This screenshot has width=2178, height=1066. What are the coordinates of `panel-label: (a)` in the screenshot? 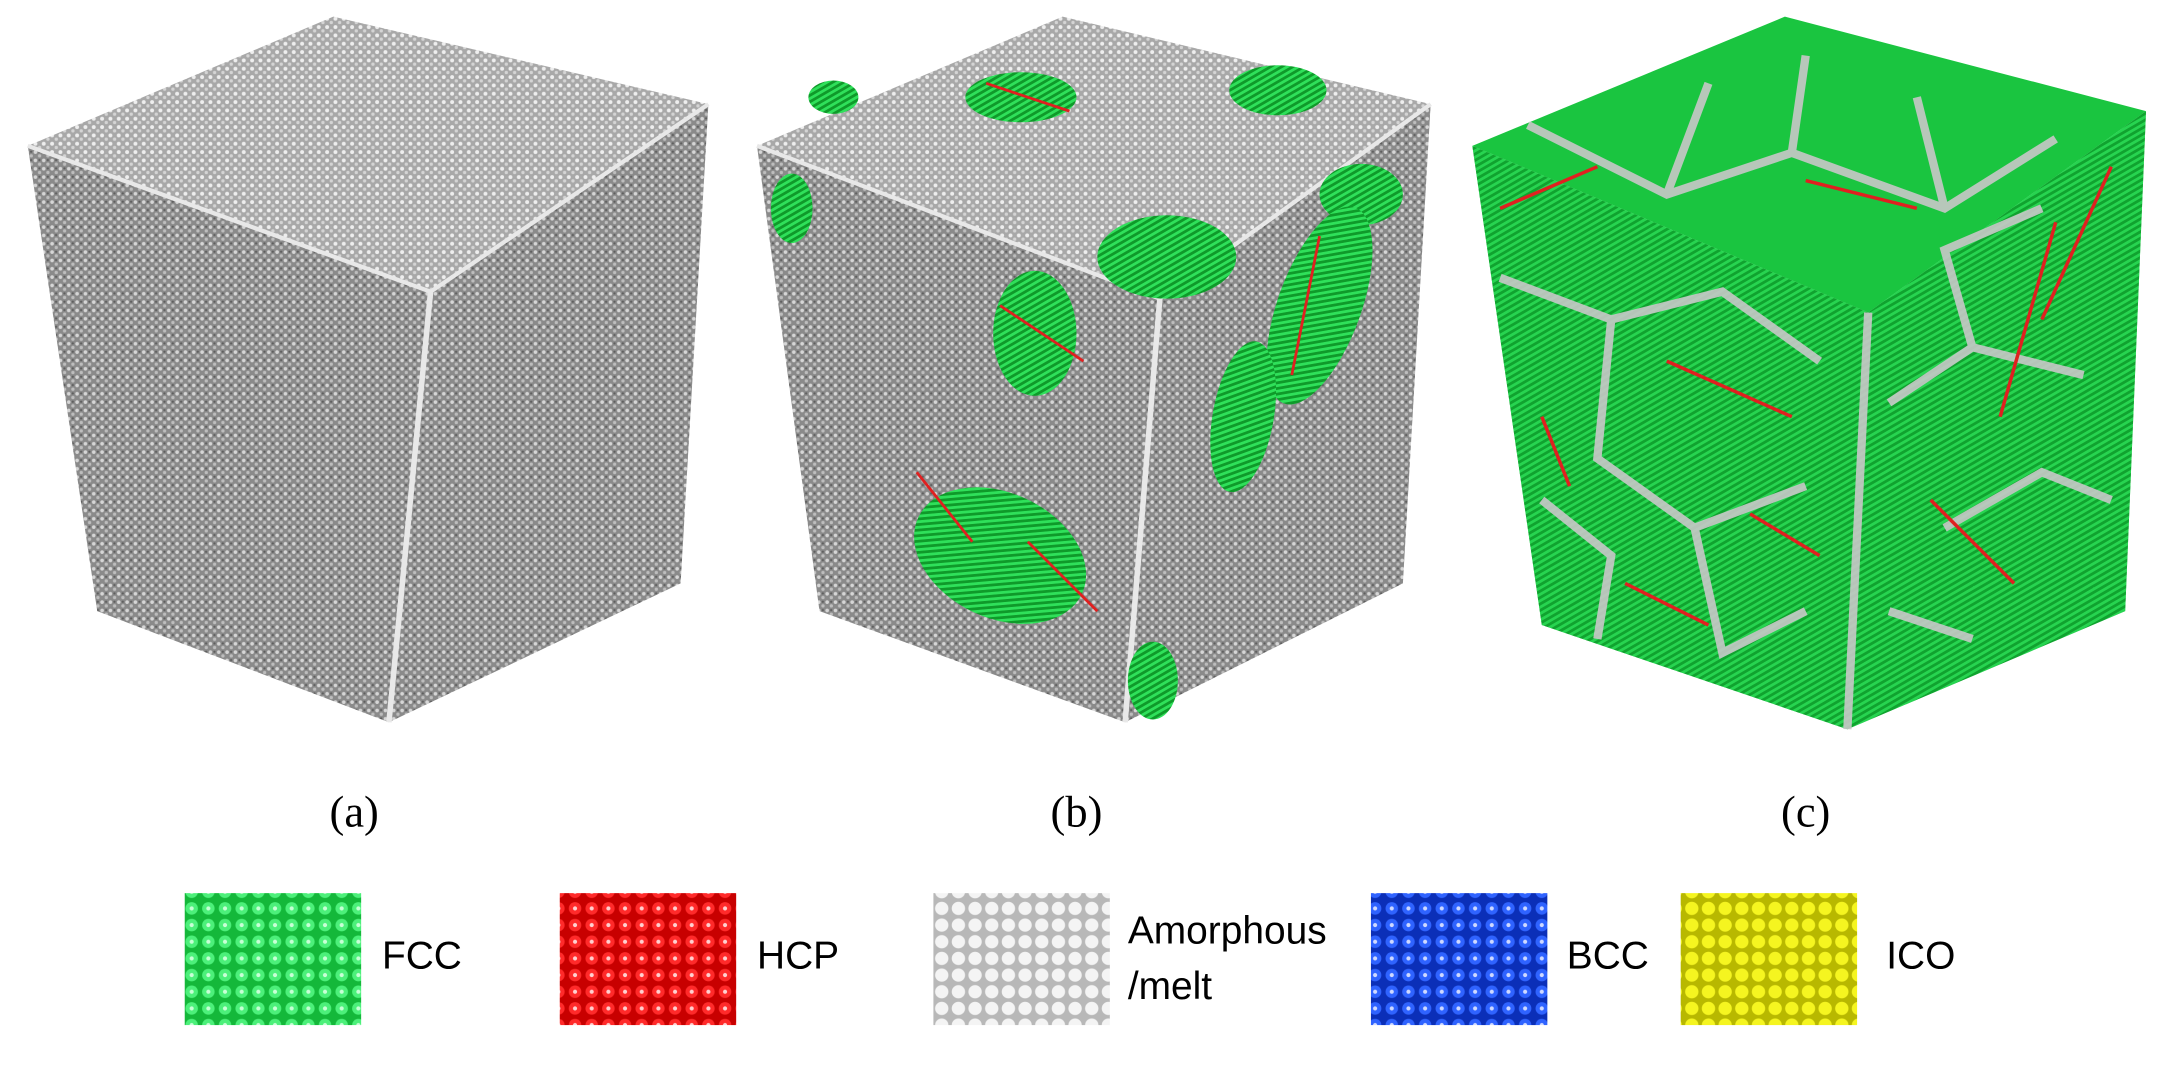 It's located at (354, 811).